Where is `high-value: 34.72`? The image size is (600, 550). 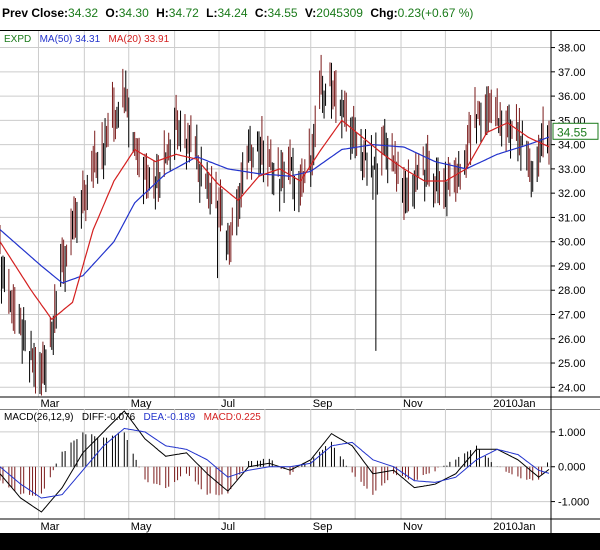 high-value: 34.72 is located at coordinates (183, 13).